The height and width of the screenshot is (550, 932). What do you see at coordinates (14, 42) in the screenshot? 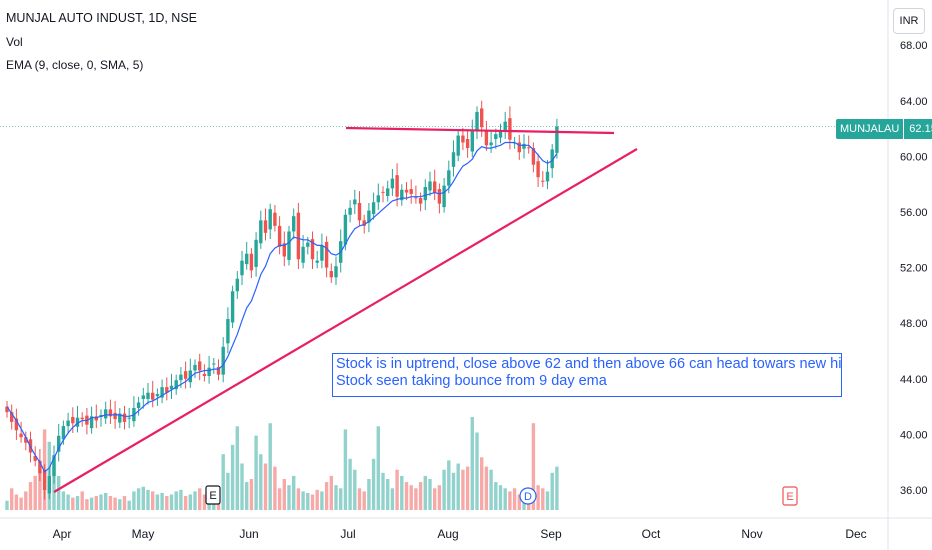
I see `volume-legend: Vol` at bounding box center [14, 42].